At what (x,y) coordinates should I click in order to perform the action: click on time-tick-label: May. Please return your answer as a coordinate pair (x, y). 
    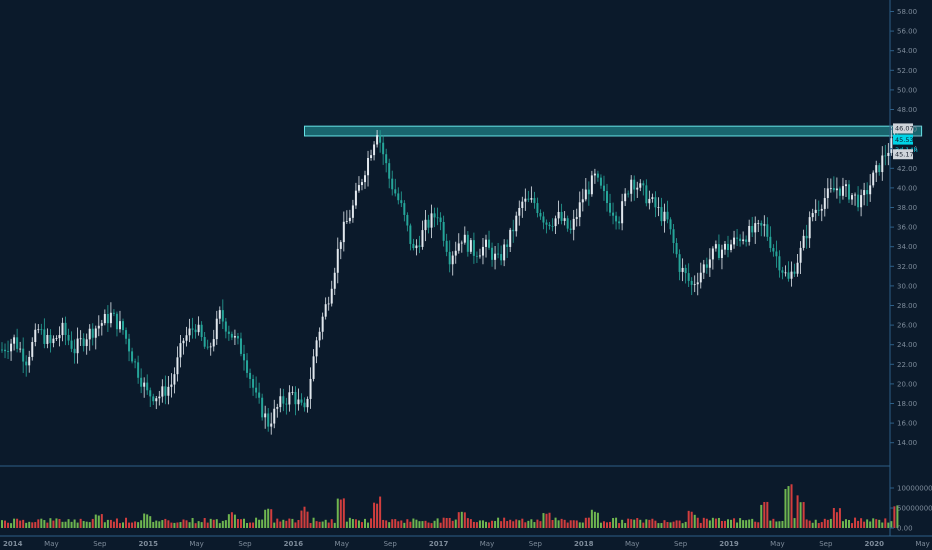
    Looking at the image, I should click on (196, 544).